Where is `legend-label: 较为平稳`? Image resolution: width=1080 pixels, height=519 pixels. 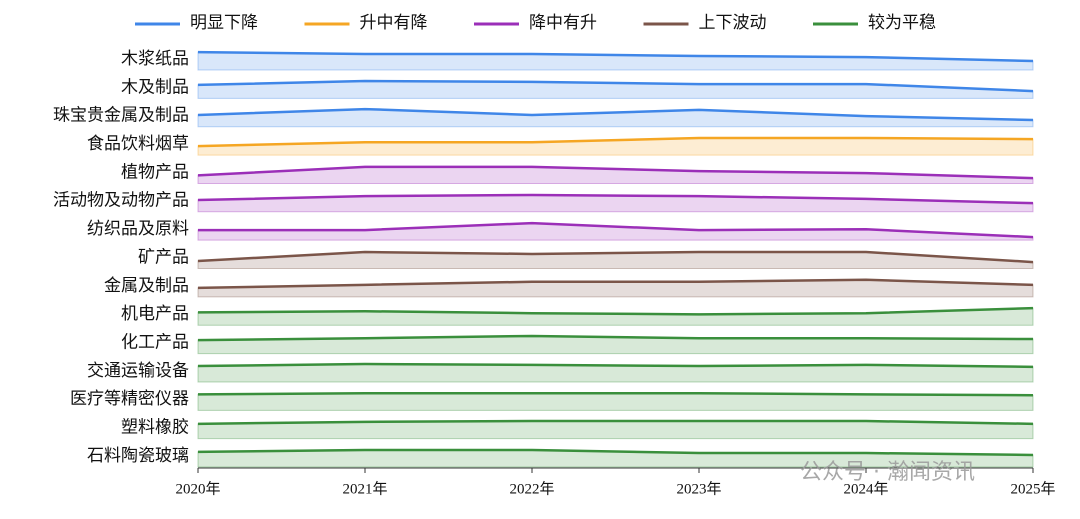 legend-label: 较为平稳 is located at coordinates (902, 22).